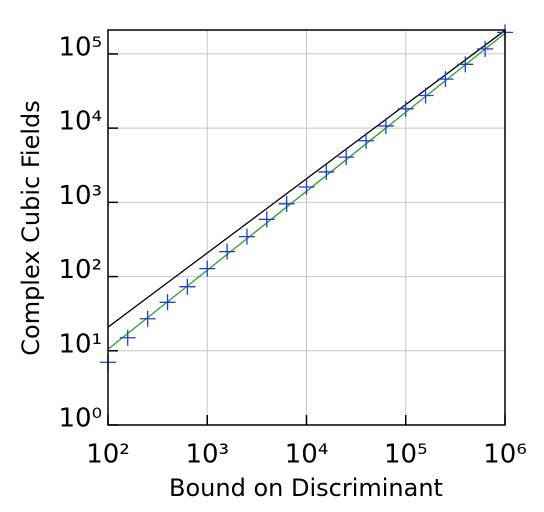  I want to click on y-tick-label: 10⁰, so click(80, 419).